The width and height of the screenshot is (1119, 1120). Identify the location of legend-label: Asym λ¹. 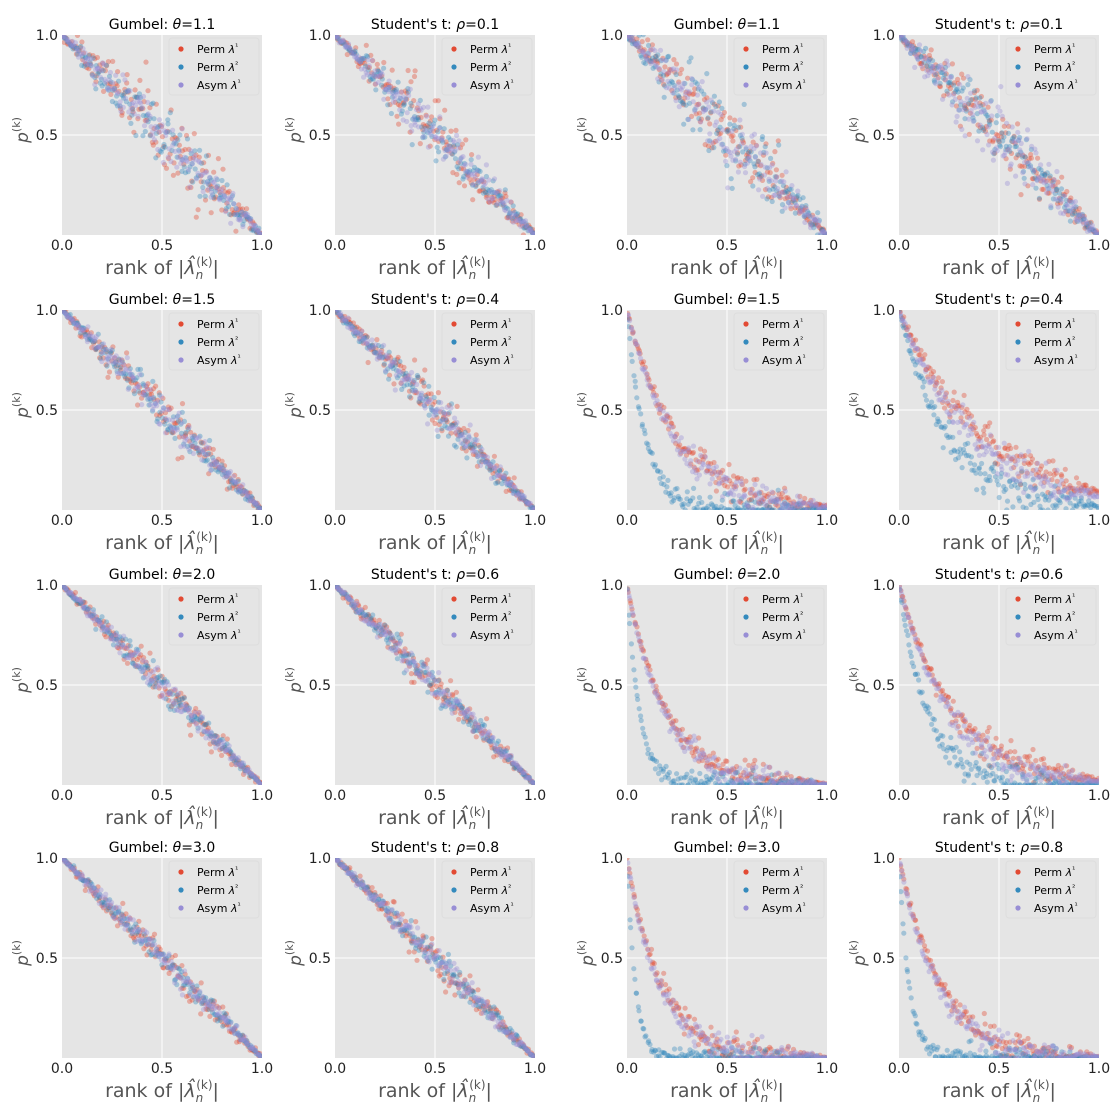
(219, 635).